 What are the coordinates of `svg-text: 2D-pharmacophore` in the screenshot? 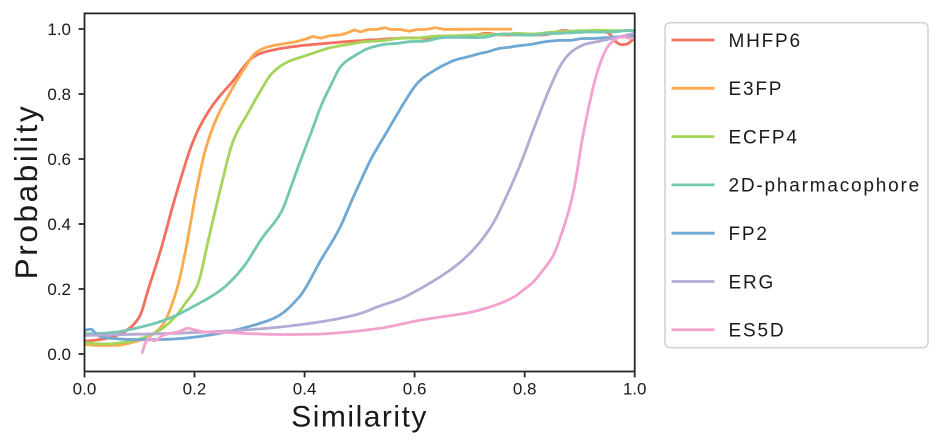 It's located at (825, 186).